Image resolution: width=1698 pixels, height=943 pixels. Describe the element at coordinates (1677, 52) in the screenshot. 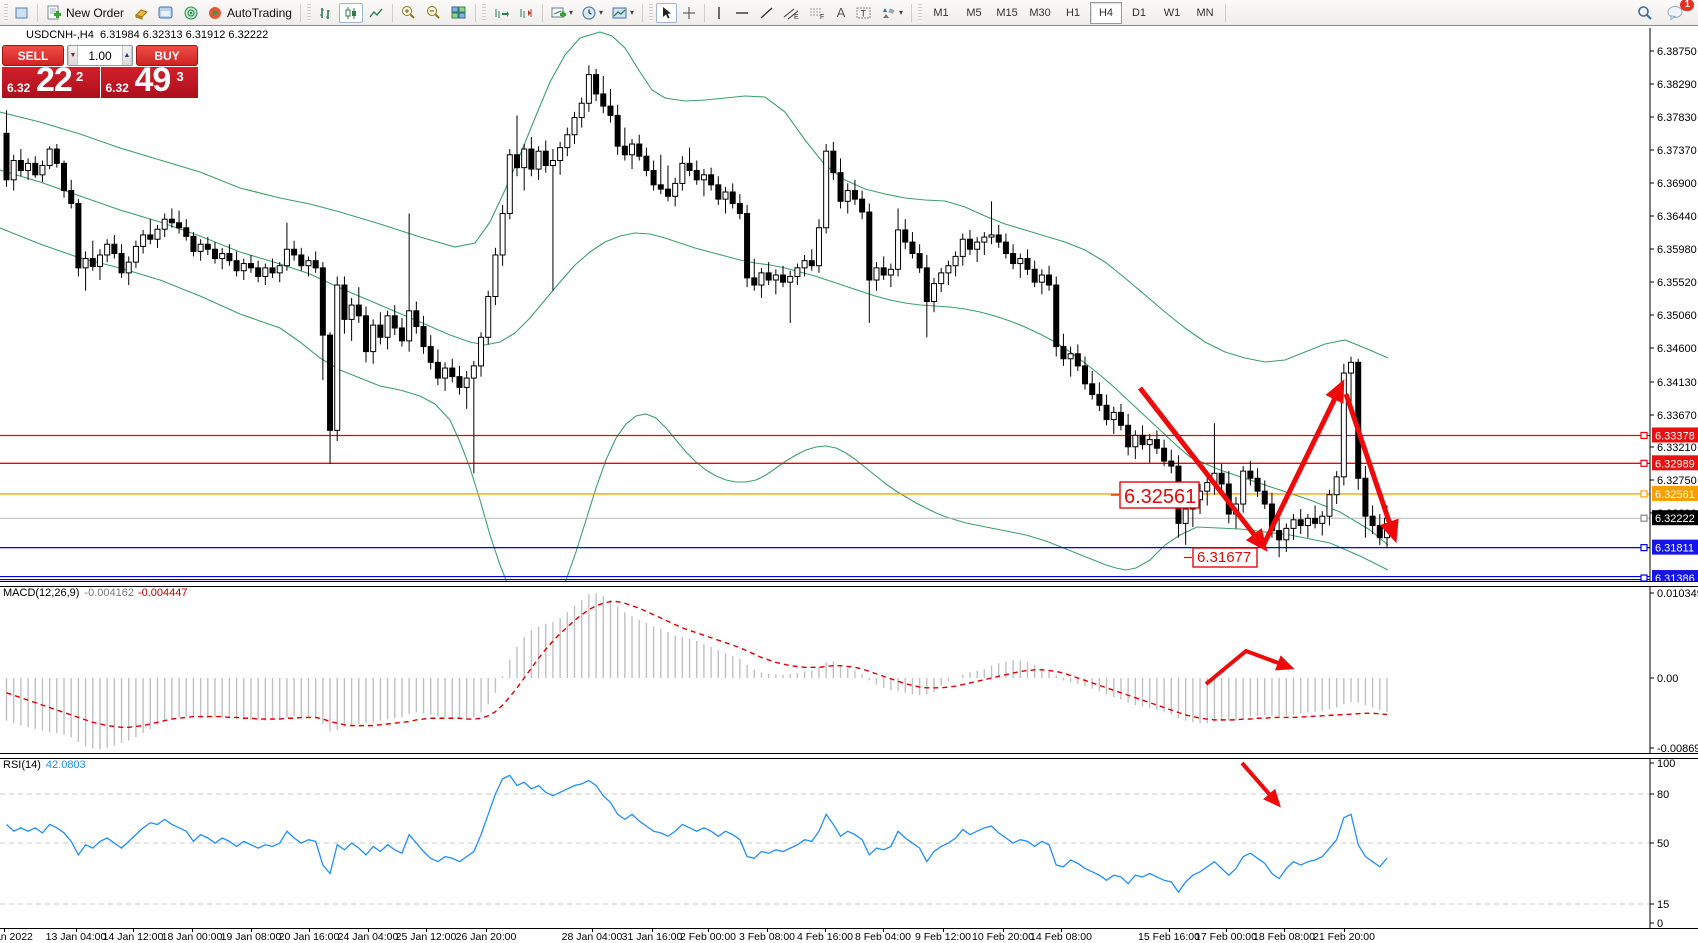

I see `price-tick-label: 6.38750` at that location.